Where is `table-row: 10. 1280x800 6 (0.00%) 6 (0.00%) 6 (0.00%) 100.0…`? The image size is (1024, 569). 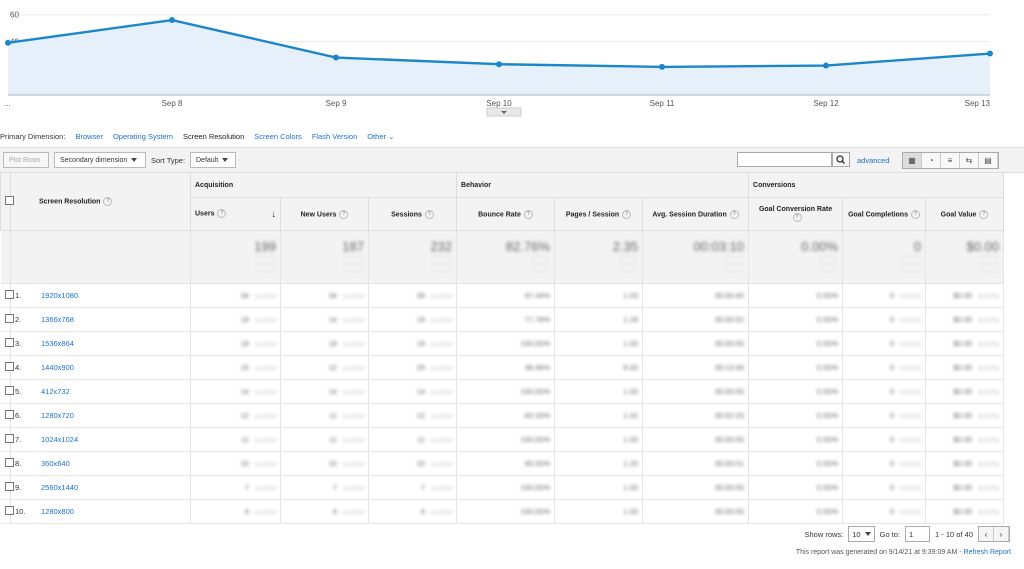 table-row: 10. 1280x800 6 (0.00%) 6 (0.00%) 6 (0.00%) 100.0… is located at coordinates (502, 511).